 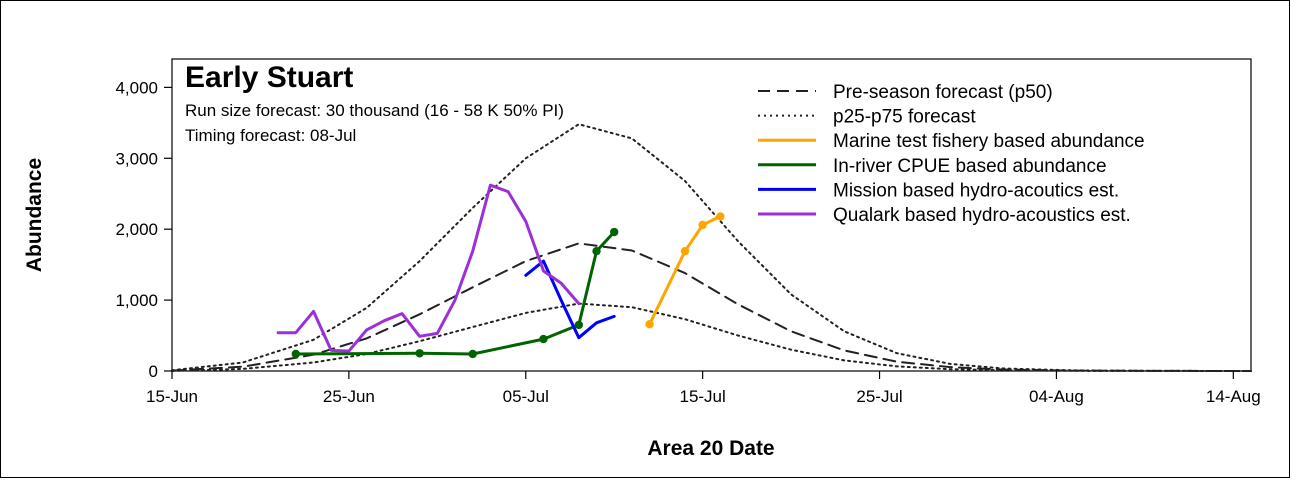 What do you see at coordinates (970, 166) in the screenshot?
I see `legend-label: In-river CPUE based abundance` at bounding box center [970, 166].